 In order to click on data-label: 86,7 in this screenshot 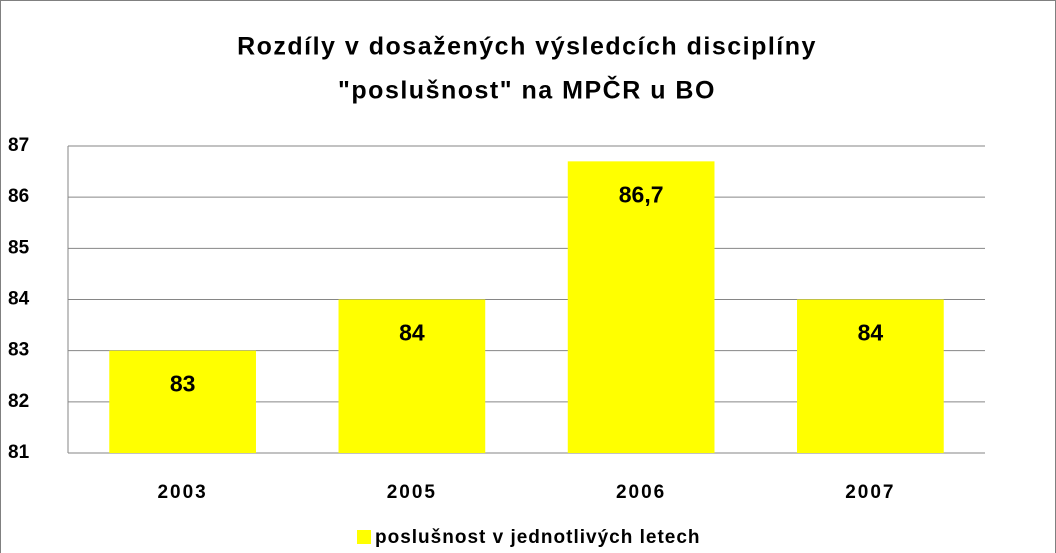, I will do `click(641, 194)`.